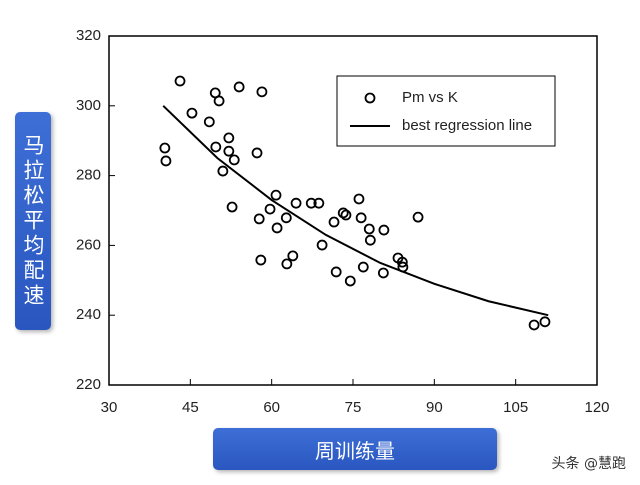  What do you see at coordinates (88, 35) in the screenshot?
I see `y-tick-label: 320` at bounding box center [88, 35].